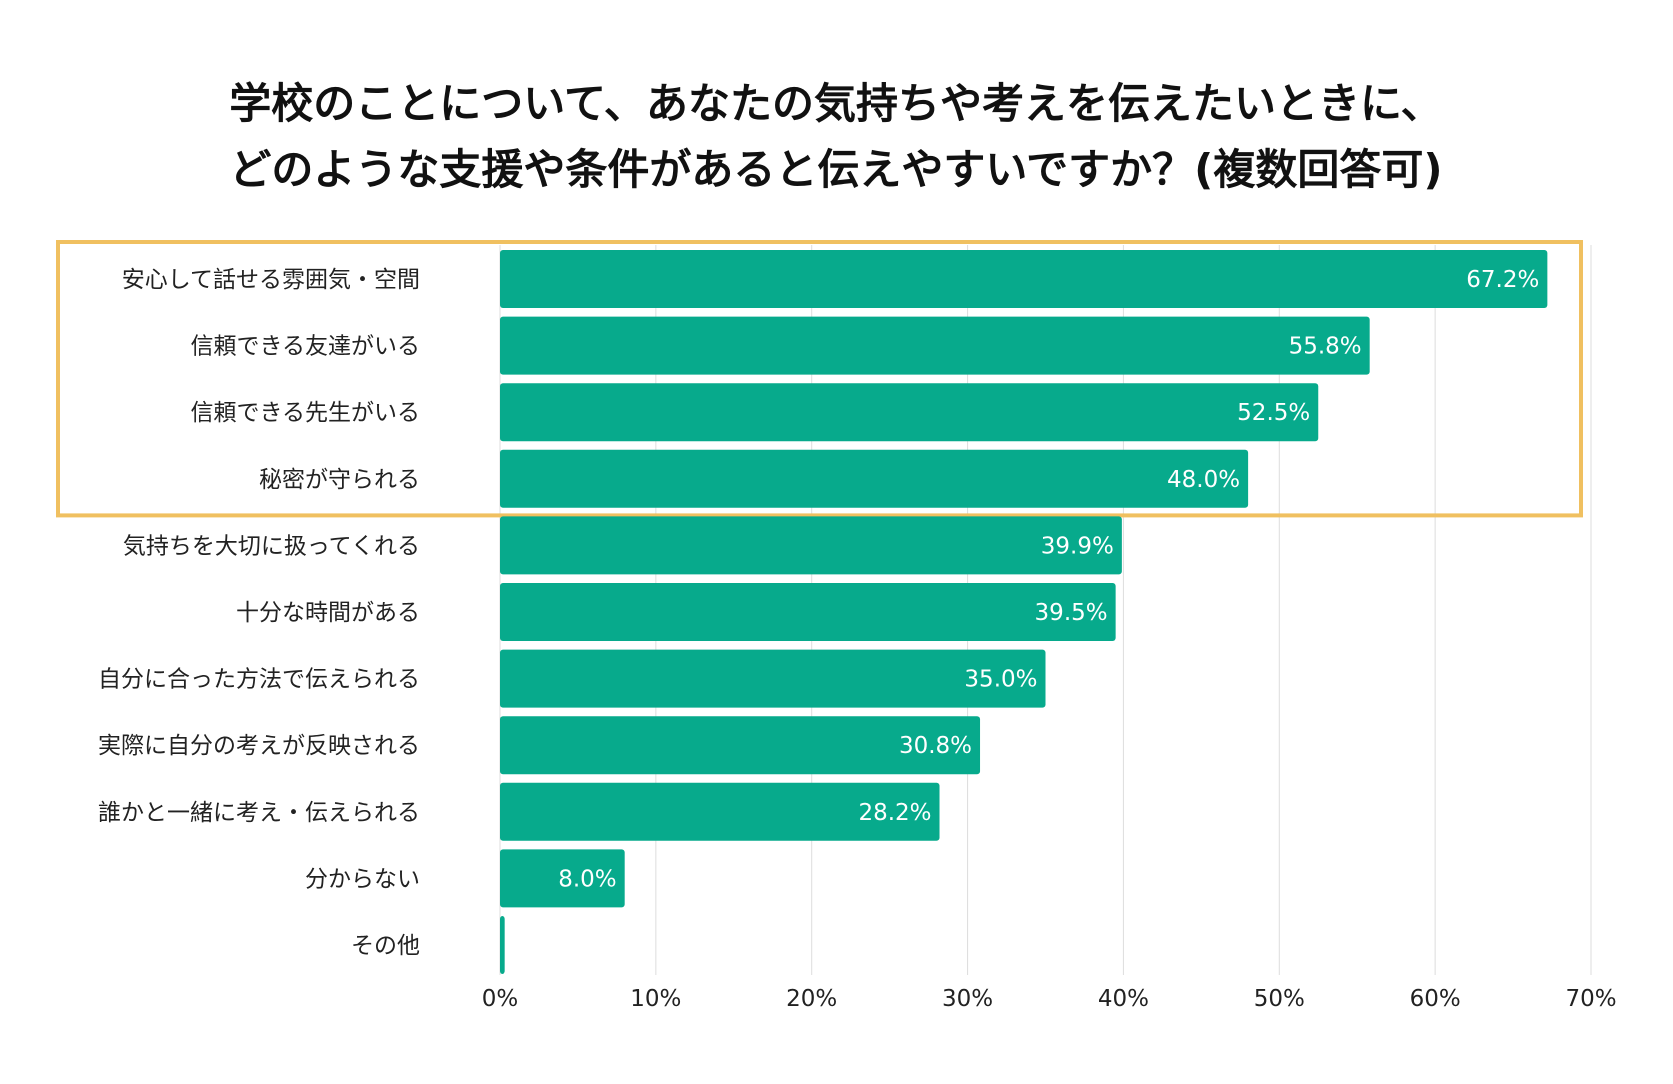 The width and height of the screenshot is (1673, 1084). I want to click on x-tick-label-3: 30%, so click(967, 999).